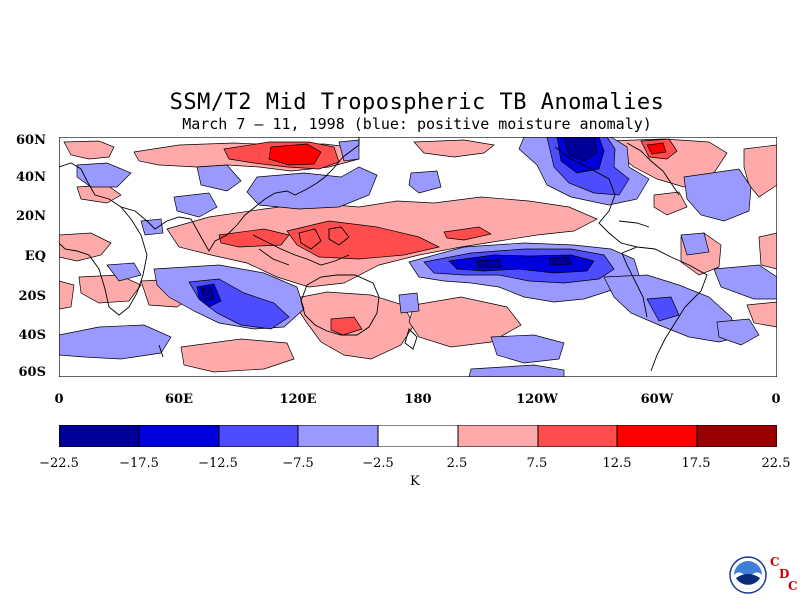 This screenshot has width=800, height=600. Describe the element at coordinates (59, 399) in the screenshot. I see `lon-label-0-left: 0` at that location.